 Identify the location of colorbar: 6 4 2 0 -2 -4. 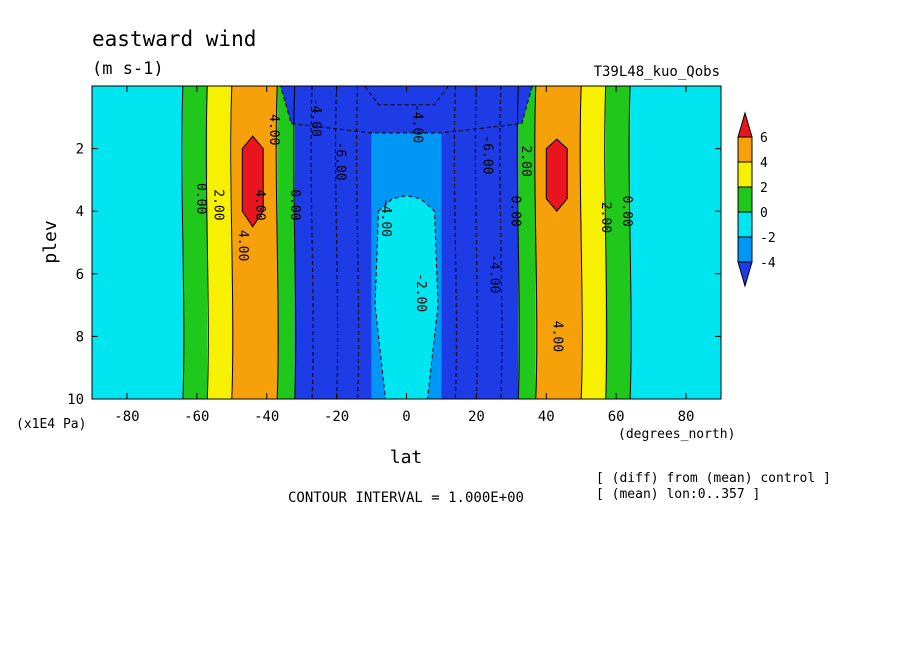
(756, 199).